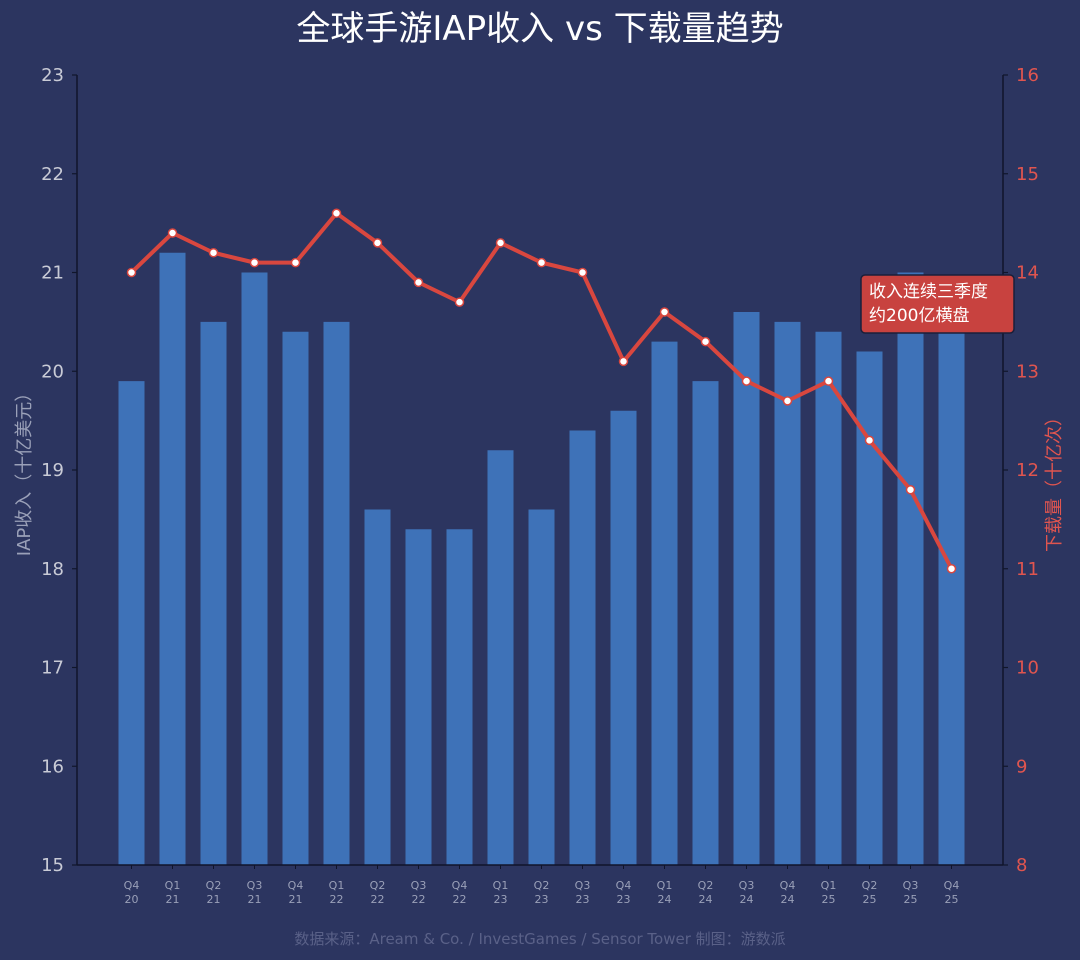 The image size is (1080, 960). Describe the element at coordinates (1027, 371) in the screenshot. I see `y-tick-right-label: 13` at that location.